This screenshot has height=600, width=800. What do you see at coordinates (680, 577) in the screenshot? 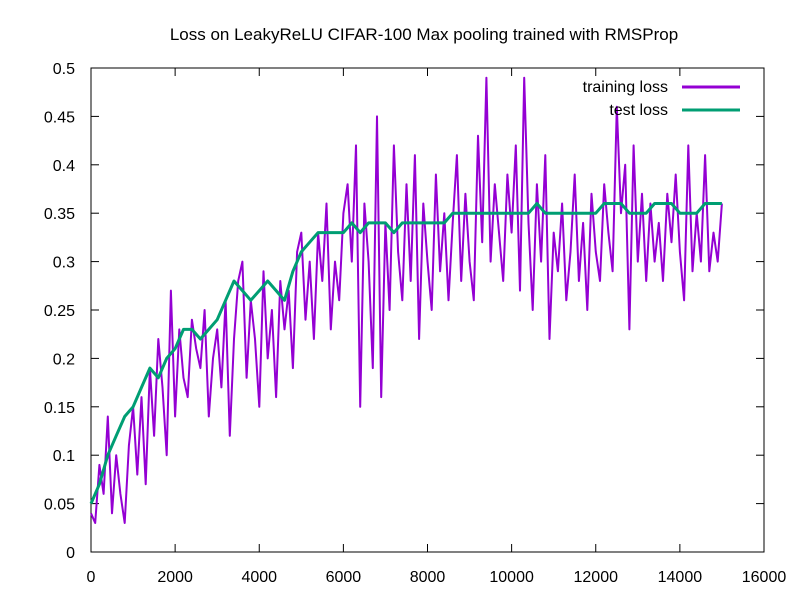
I see `x-tick-label: 14000` at bounding box center [680, 577].